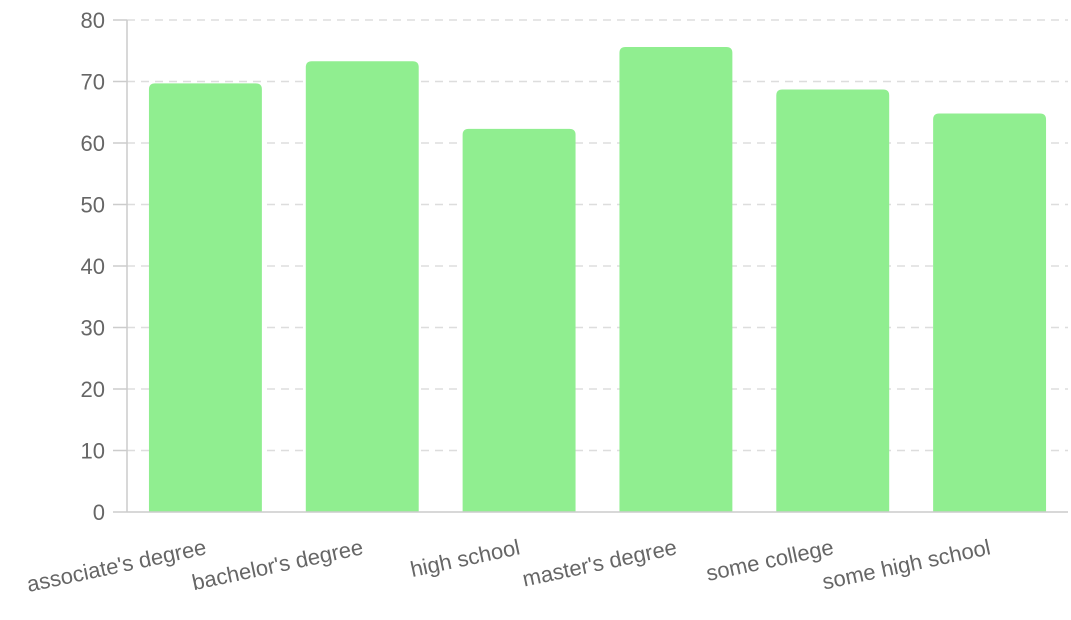  What do you see at coordinates (906, 564) in the screenshot?
I see `x-category-label: some high school` at bounding box center [906, 564].